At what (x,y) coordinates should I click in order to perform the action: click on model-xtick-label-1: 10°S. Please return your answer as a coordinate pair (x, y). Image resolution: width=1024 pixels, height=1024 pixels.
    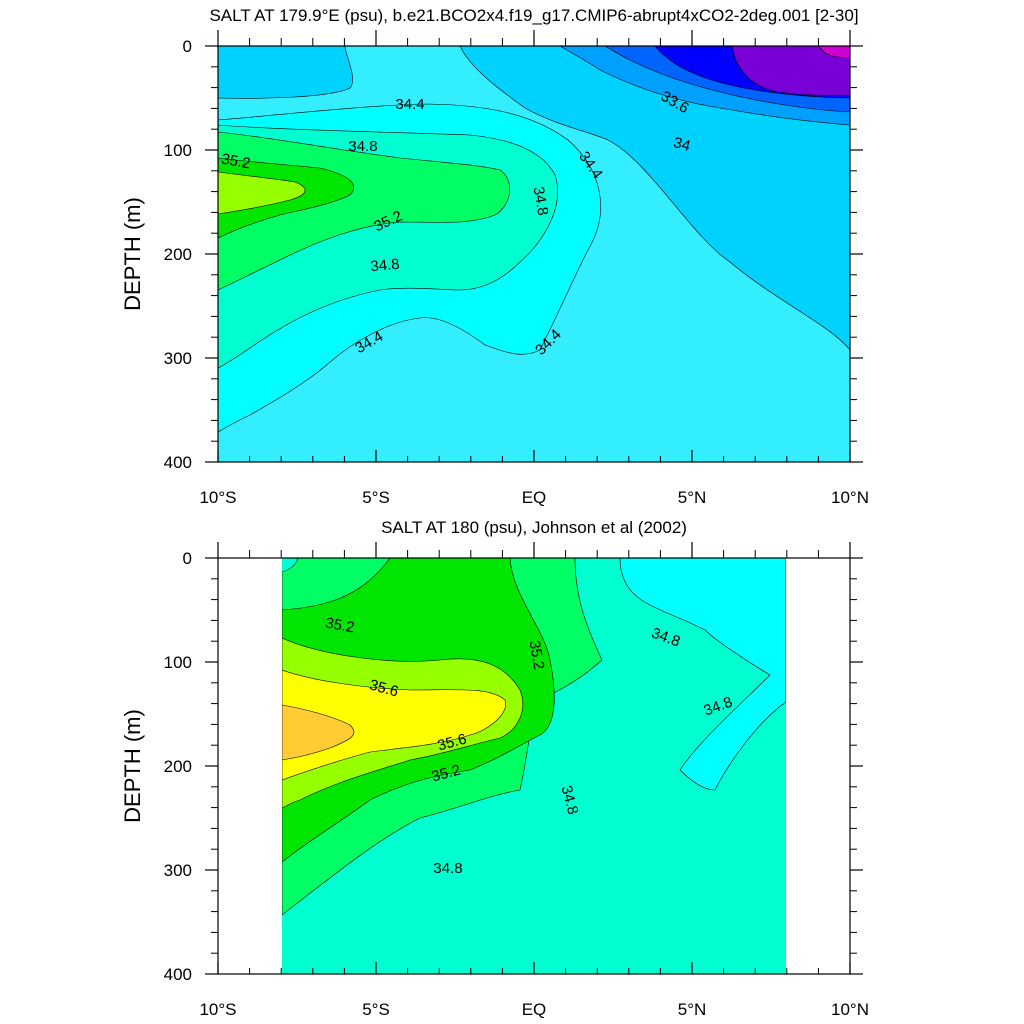
    Looking at the image, I should click on (217, 497).